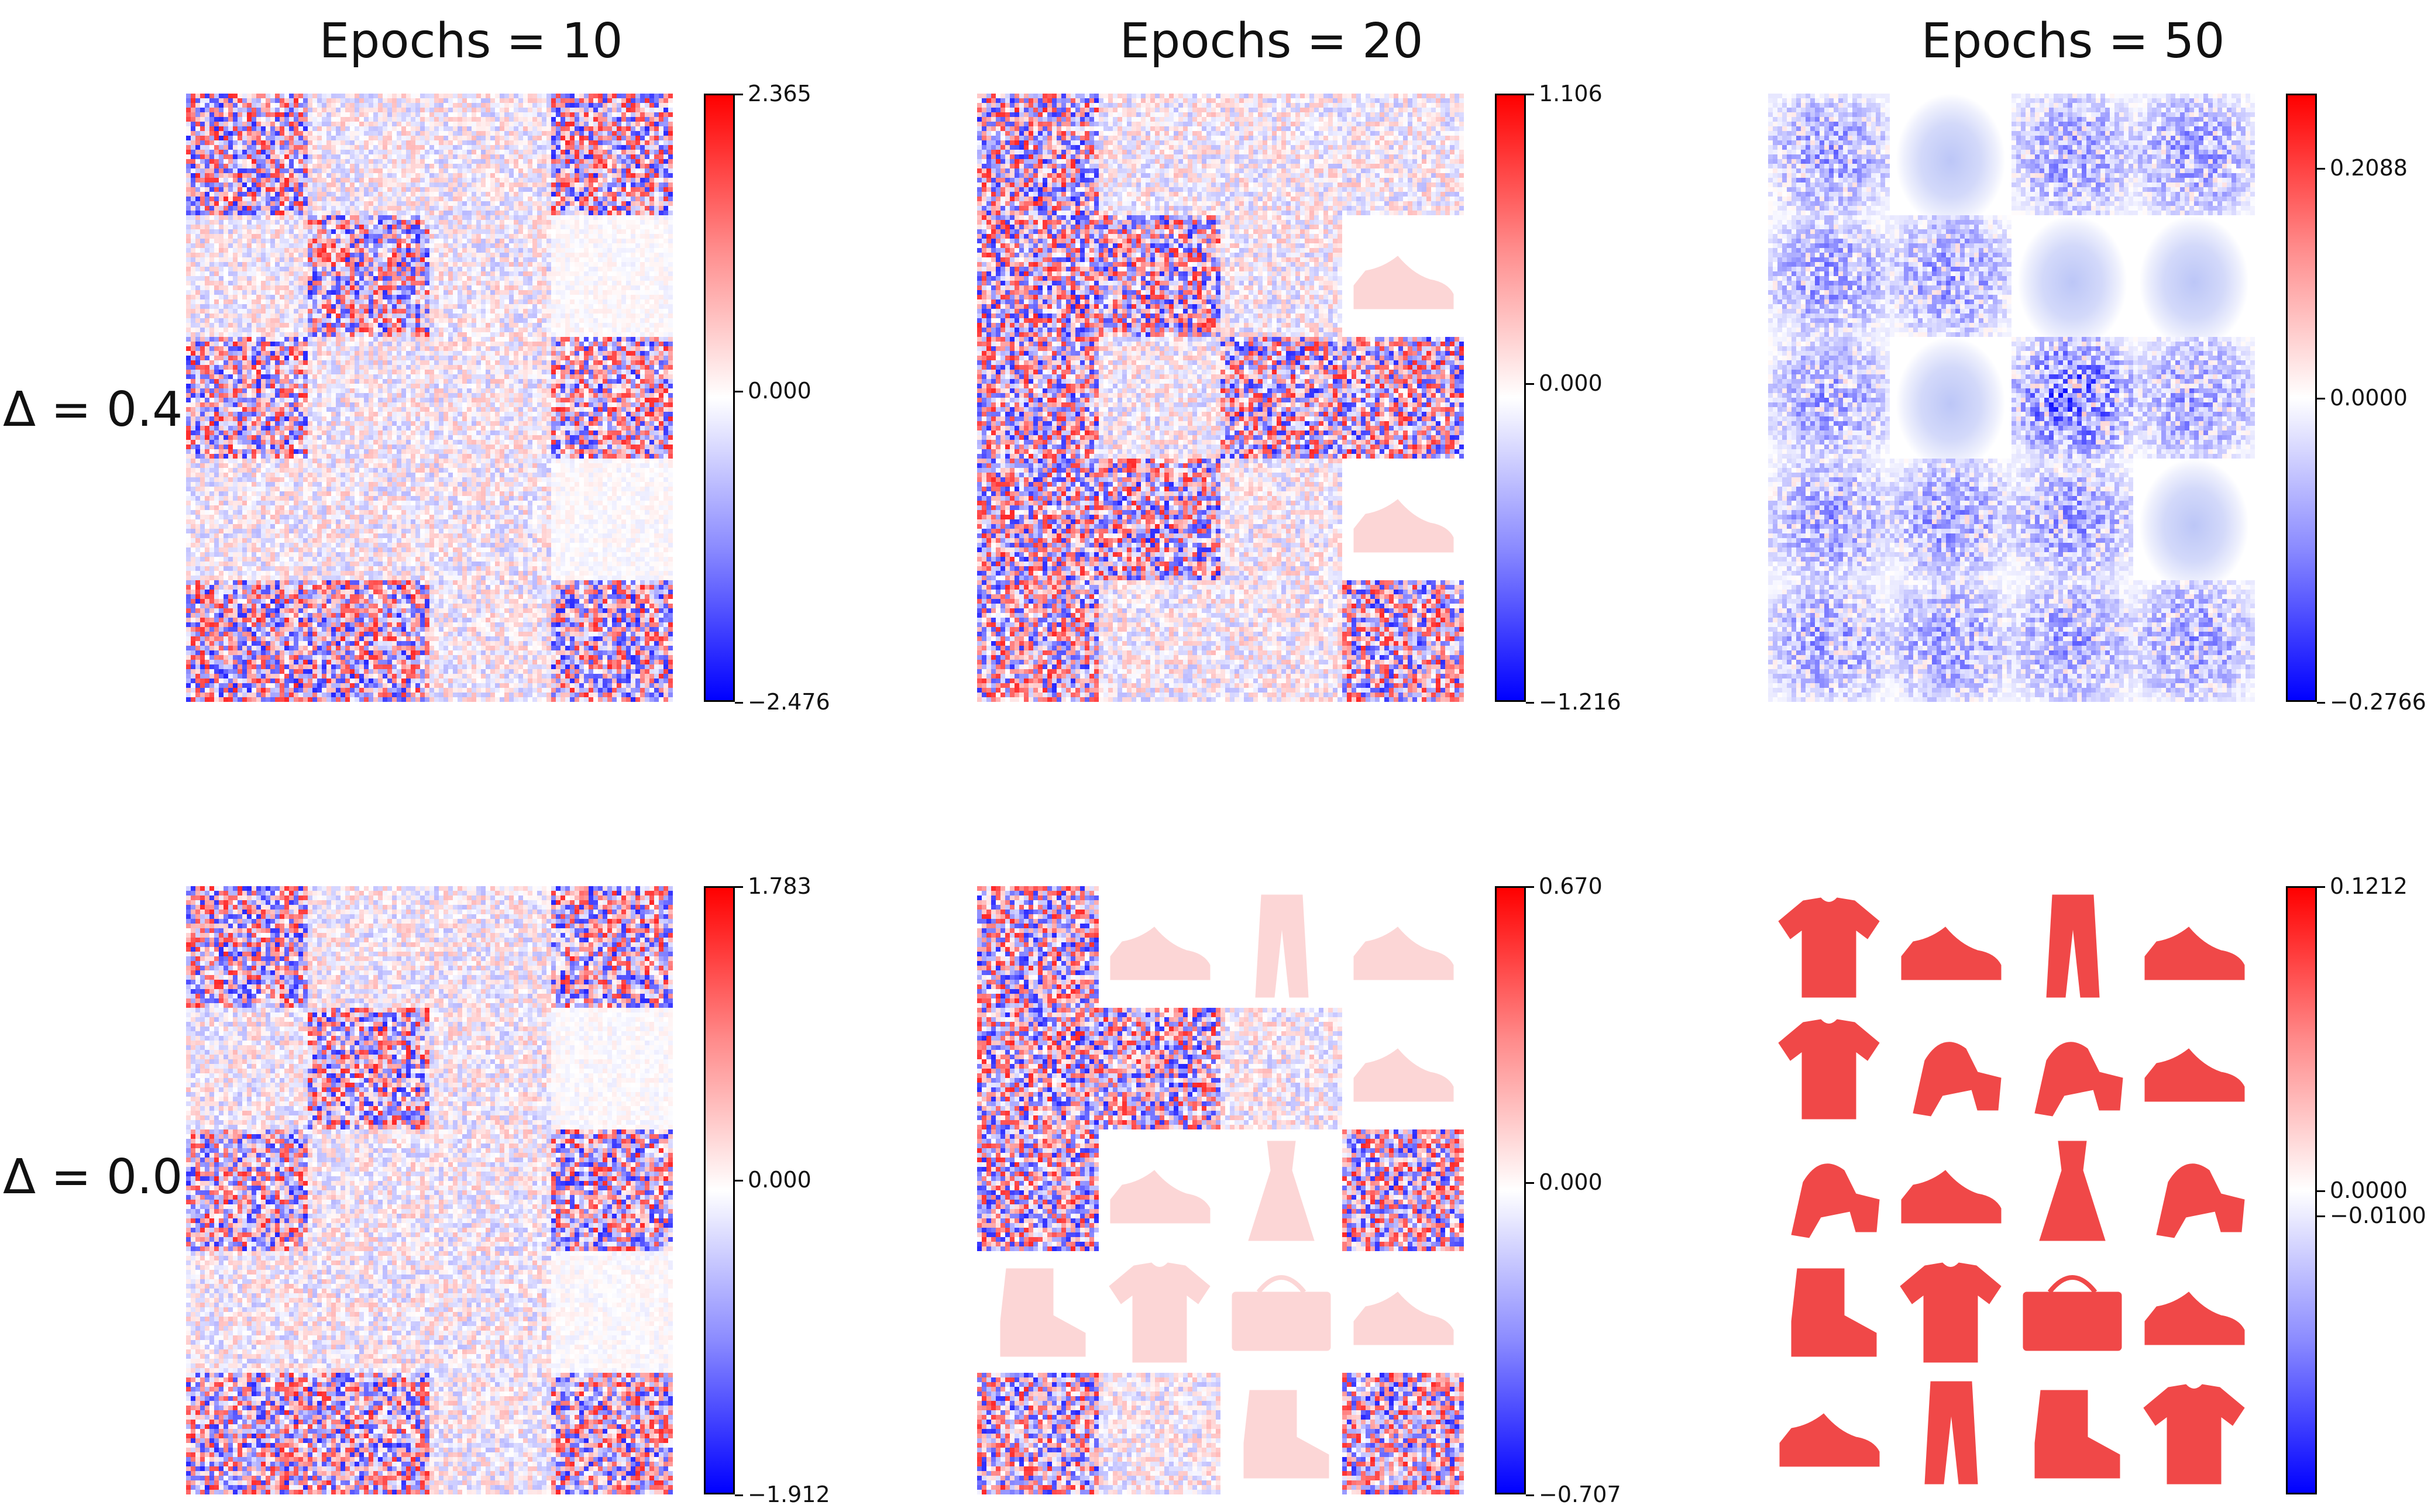 This screenshot has height=1512, width=2431. Describe the element at coordinates (773, 886) in the screenshot. I see `colorbar-tick-label: 1.783` at that location.